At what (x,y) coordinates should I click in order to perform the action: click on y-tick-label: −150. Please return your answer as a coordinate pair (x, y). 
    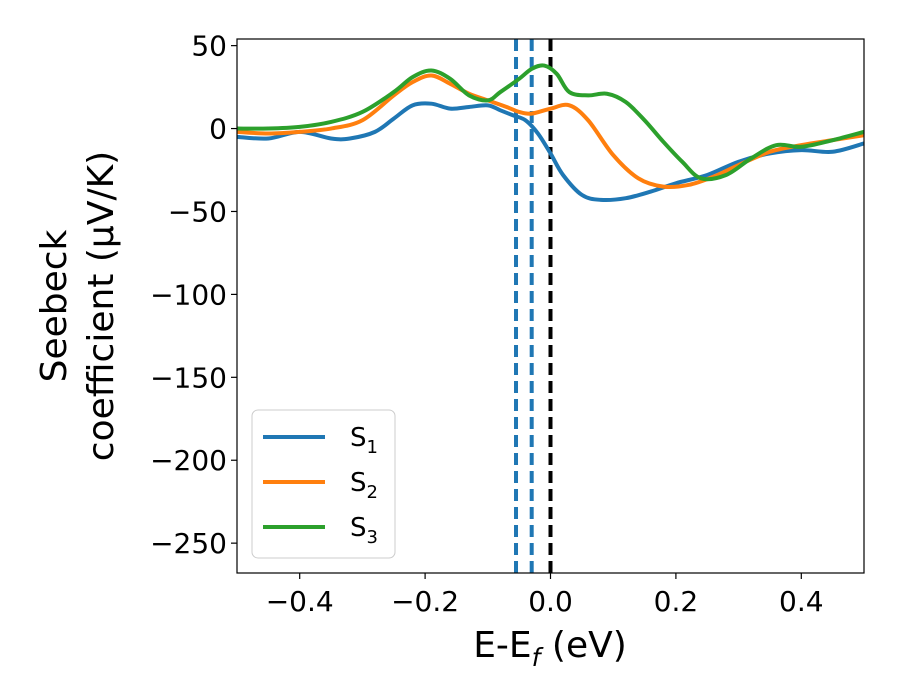
    Looking at the image, I should click on (188, 377).